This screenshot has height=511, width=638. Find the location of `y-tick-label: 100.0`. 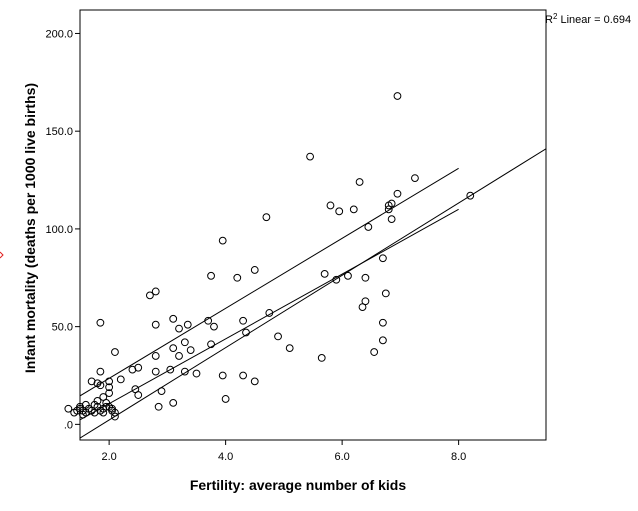

y-tick-label: 100.0 is located at coordinates (59, 230).